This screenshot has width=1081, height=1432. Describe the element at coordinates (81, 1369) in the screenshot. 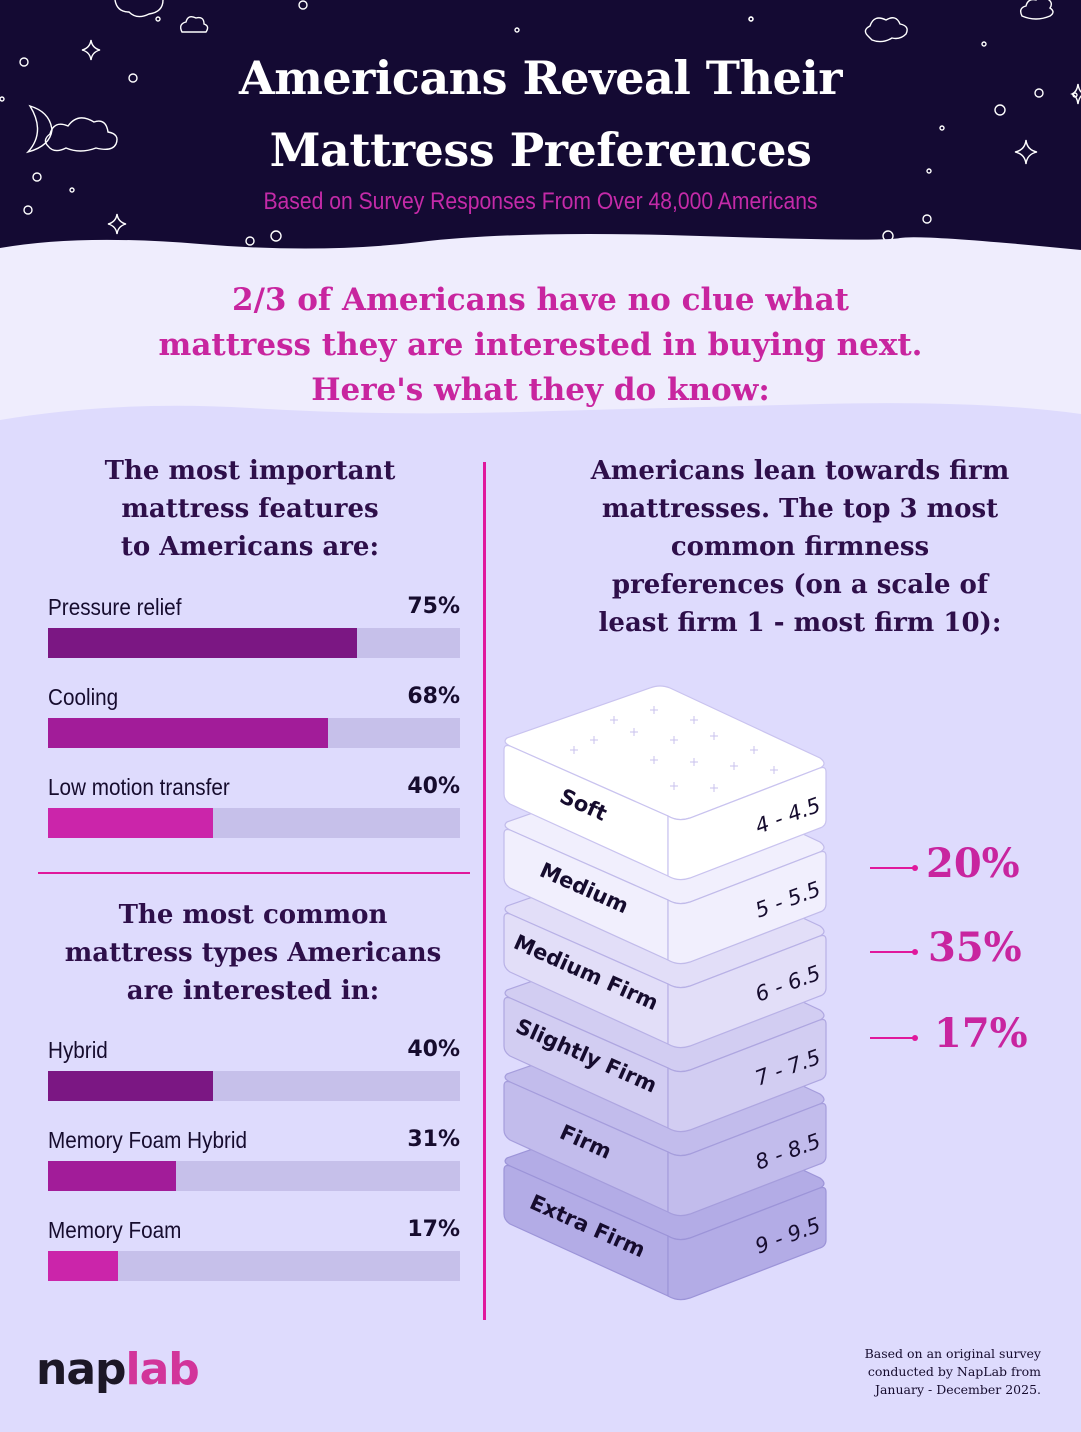

I see `logo-nap: nap` at that location.